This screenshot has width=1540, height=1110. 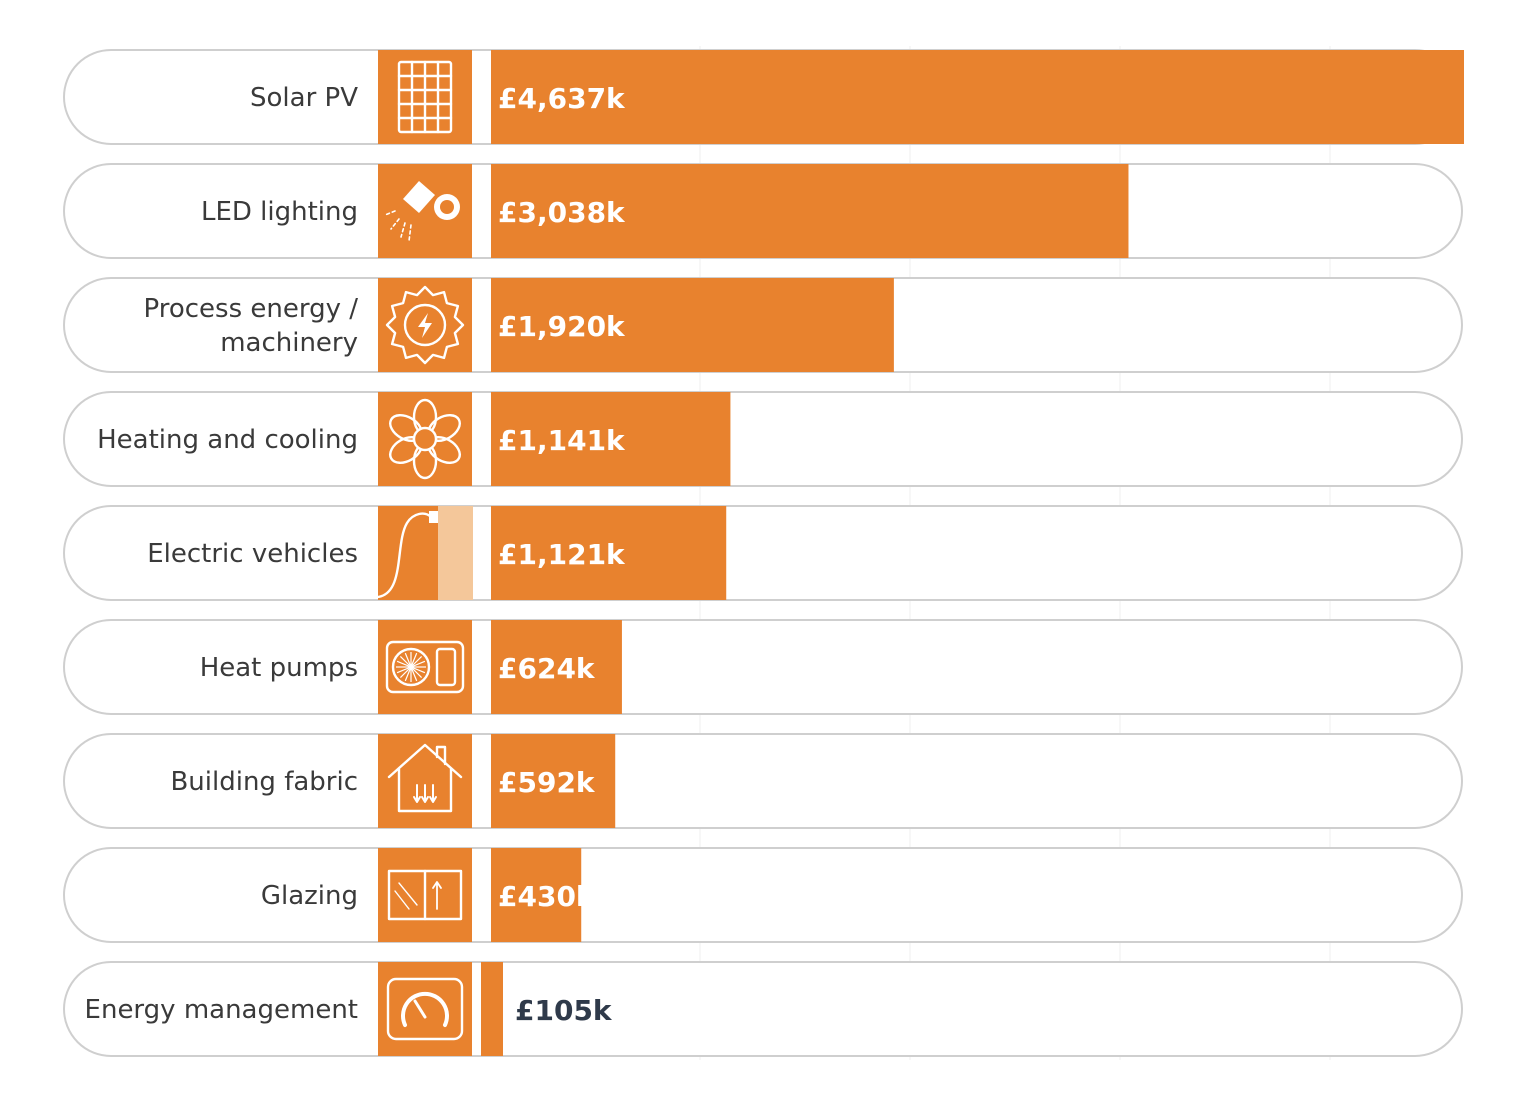 What do you see at coordinates (309, 896) in the screenshot?
I see `category-label: Glazing` at bounding box center [309, 896].